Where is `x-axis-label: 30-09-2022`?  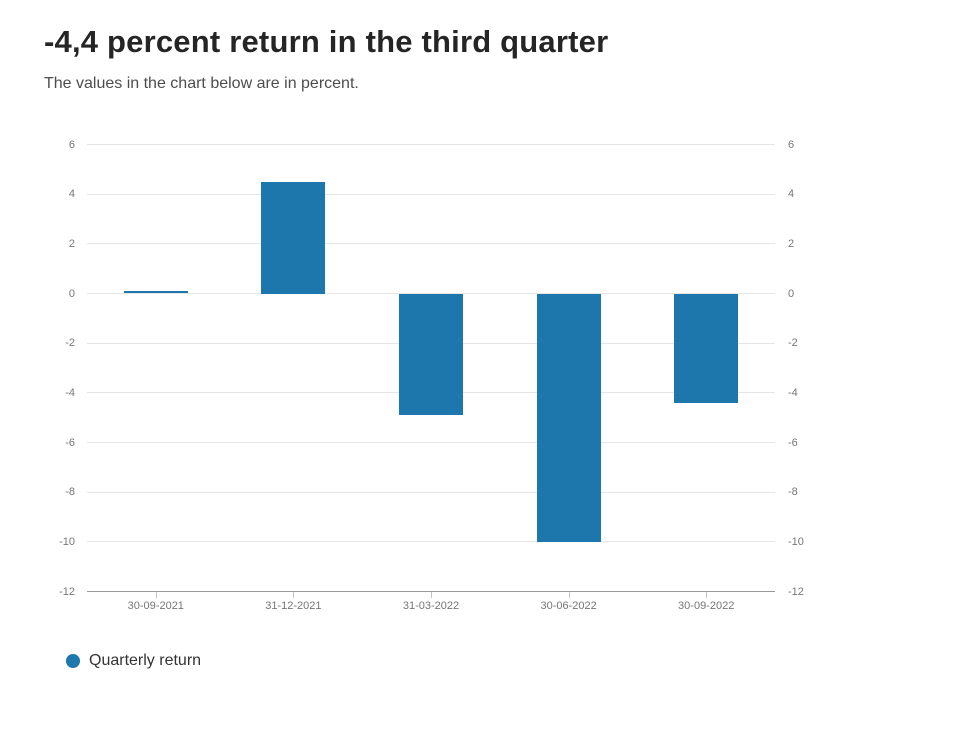 x-axis-label: 30-09-2022 is located at coordinates (706, 605).